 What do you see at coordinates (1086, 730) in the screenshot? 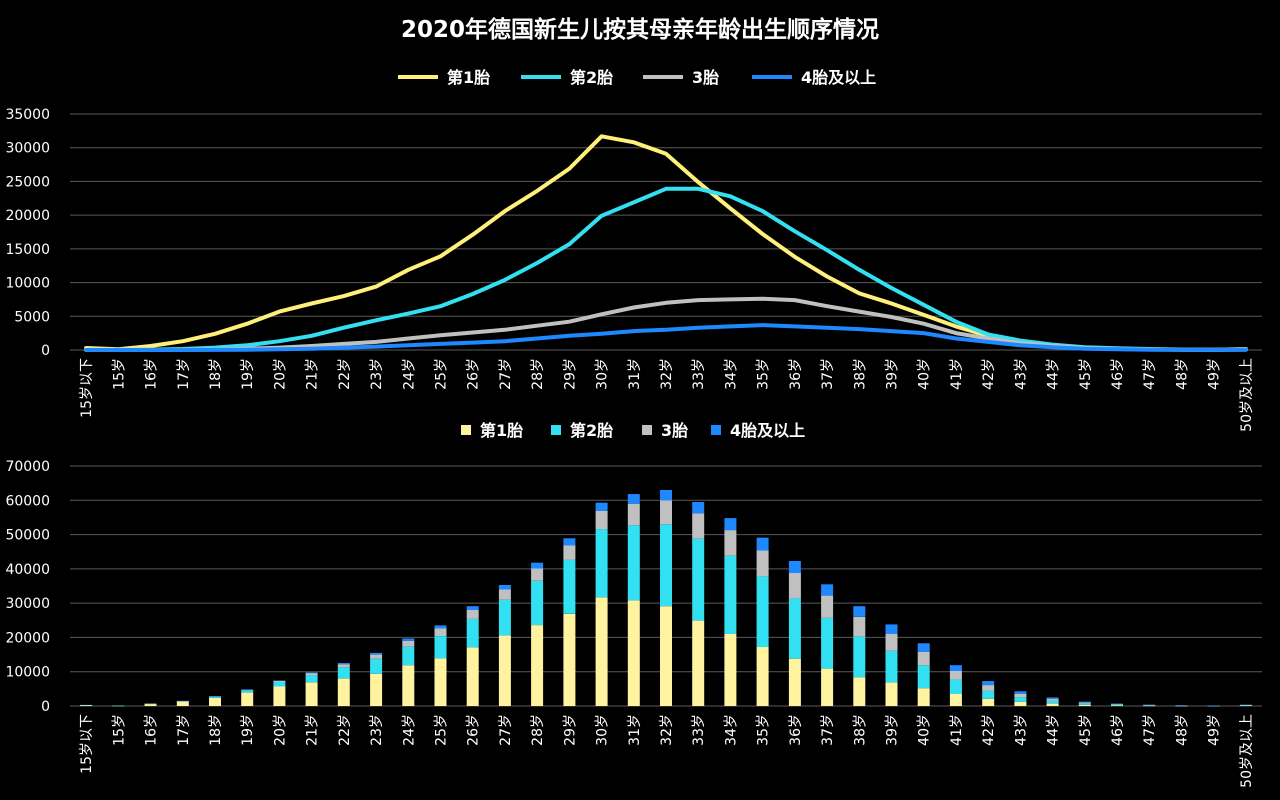
I see `x-tick-label: 45岁` at bounding box center [1086, 730].